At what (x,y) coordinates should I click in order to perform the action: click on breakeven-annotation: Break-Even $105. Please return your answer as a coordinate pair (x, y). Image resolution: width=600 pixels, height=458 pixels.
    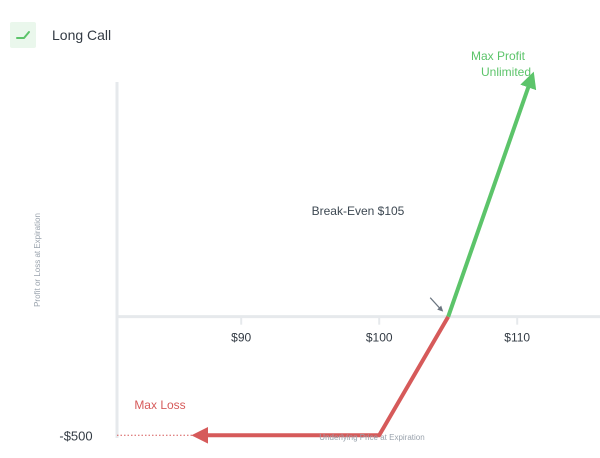
    Looking at the image, I should click on (358, 211).